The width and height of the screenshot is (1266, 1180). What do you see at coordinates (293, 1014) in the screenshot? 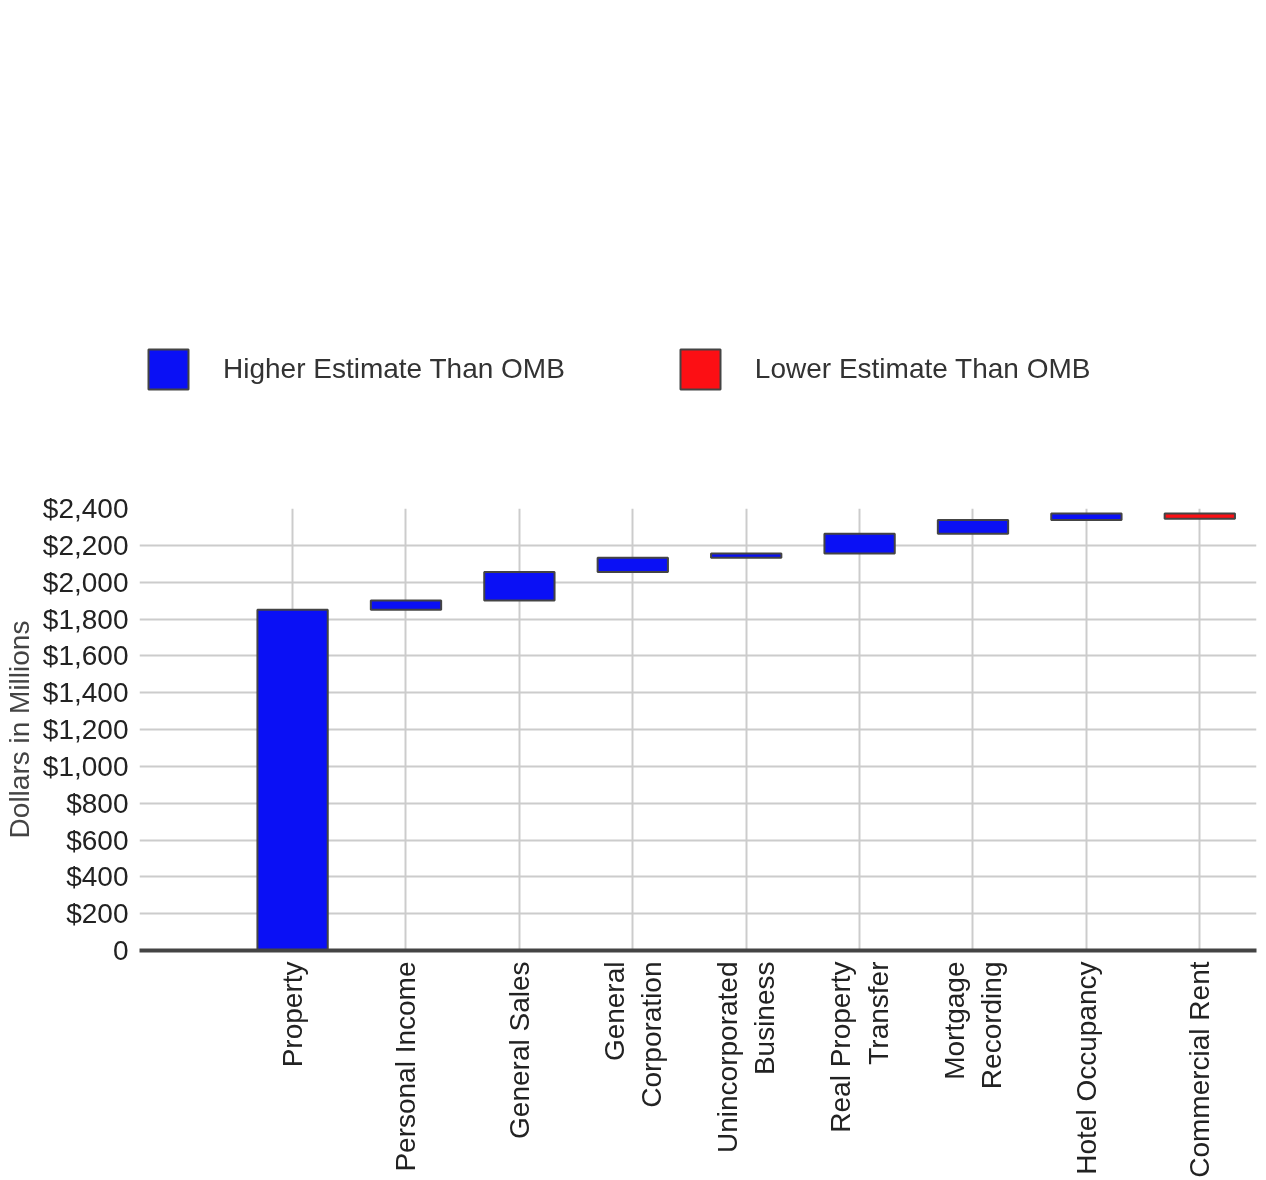
I see `x-tick-label: Property` at bounding box center [293, 1014].